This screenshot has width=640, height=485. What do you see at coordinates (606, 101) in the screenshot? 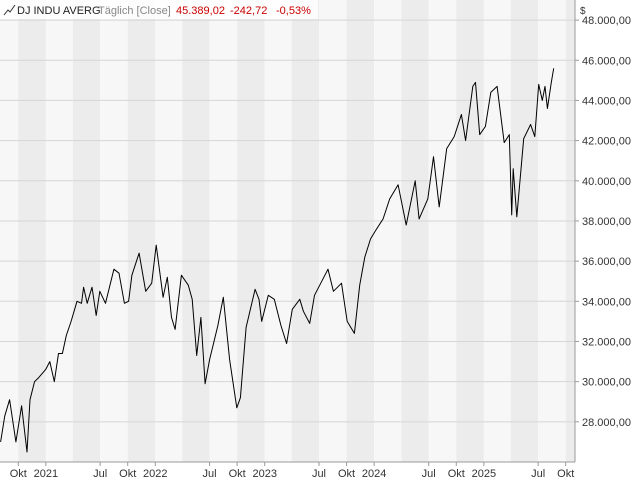
I see `y-tick-label: 44.000,00` at bounding box center [606, 101].